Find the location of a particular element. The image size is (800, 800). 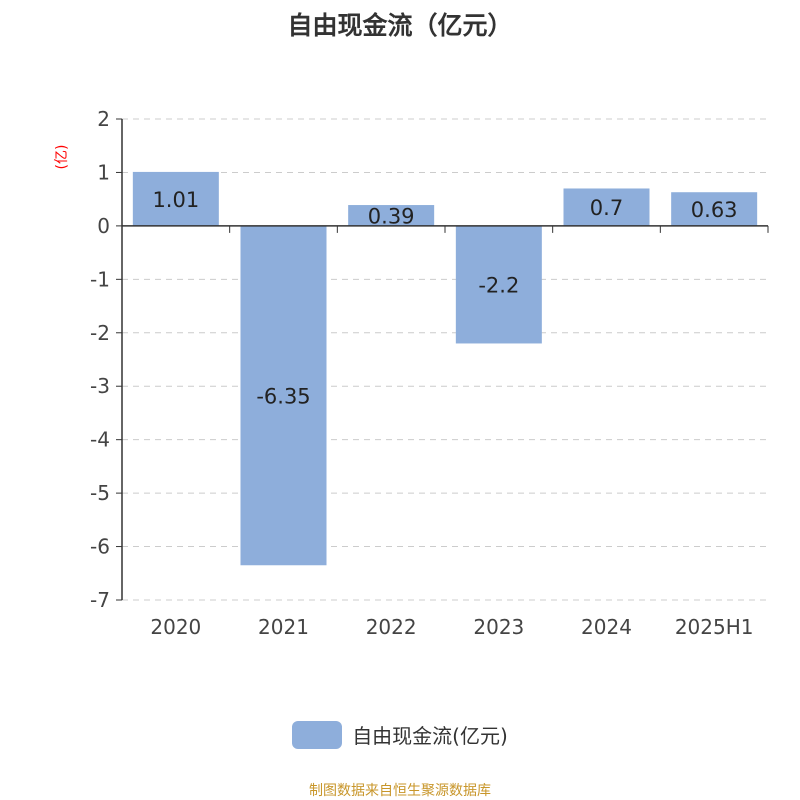

chart-title: 自由现金流（亿元） is located at coordinates (400, 25).